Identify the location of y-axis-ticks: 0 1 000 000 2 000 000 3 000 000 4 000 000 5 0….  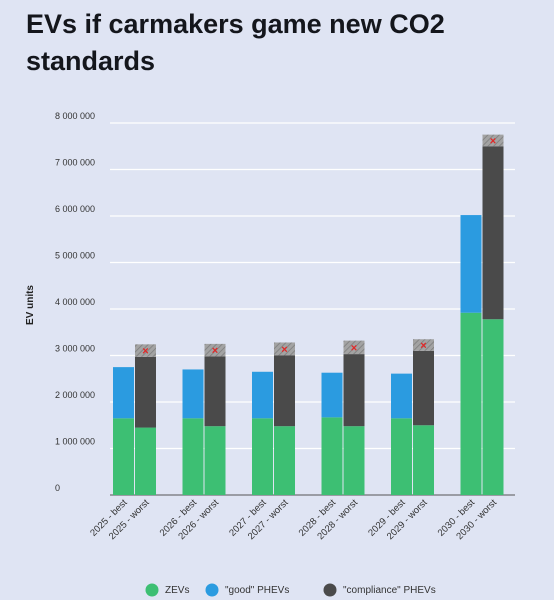
(75, 302).